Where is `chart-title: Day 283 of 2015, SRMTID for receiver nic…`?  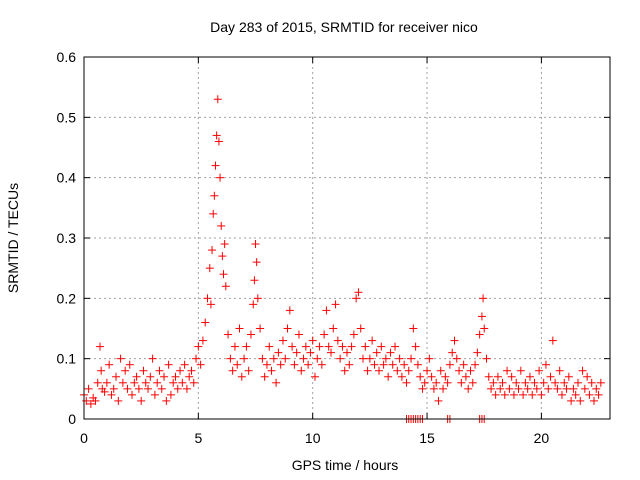 chart-title: Day 283 of 2015, SRMTID for receiver nic… is located at coordinates (344, 27).